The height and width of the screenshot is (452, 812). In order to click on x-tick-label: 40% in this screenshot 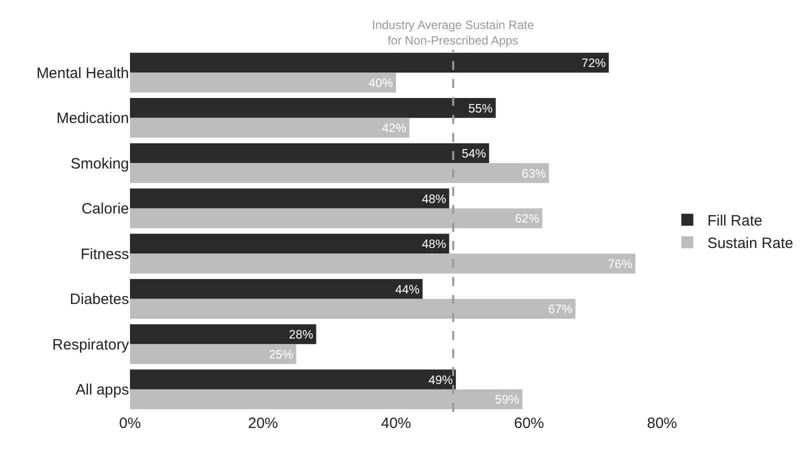, I will do `click(396, 423)`.